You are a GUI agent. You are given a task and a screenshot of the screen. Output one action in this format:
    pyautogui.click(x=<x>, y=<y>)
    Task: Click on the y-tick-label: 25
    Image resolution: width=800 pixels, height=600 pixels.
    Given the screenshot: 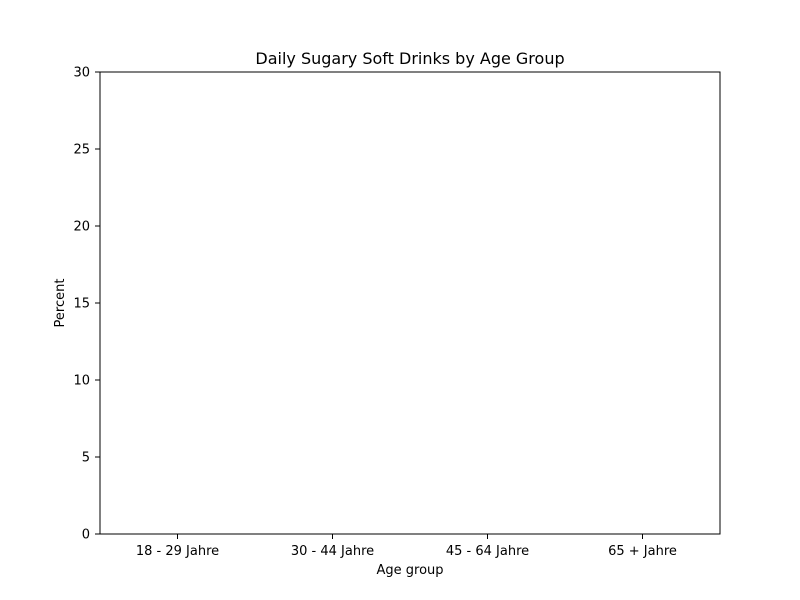 What is the action you would take?
    pyautogui.click(x=81, y=150)
    